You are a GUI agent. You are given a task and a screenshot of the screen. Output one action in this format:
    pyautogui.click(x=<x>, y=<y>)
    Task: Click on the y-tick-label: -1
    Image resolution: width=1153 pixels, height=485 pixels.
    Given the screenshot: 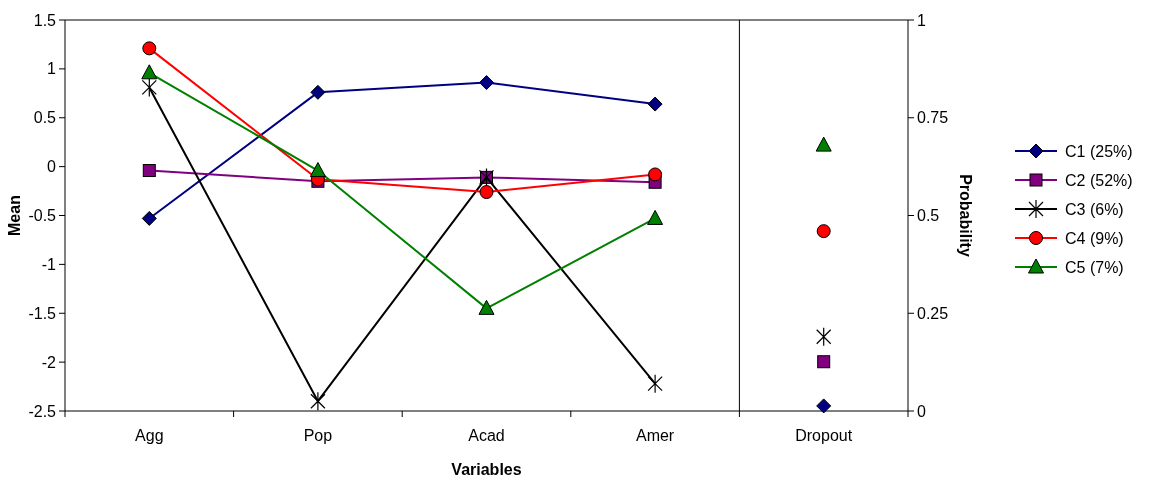 What is the action you would take?
    pyautogui.click(x=49, y=264)
    